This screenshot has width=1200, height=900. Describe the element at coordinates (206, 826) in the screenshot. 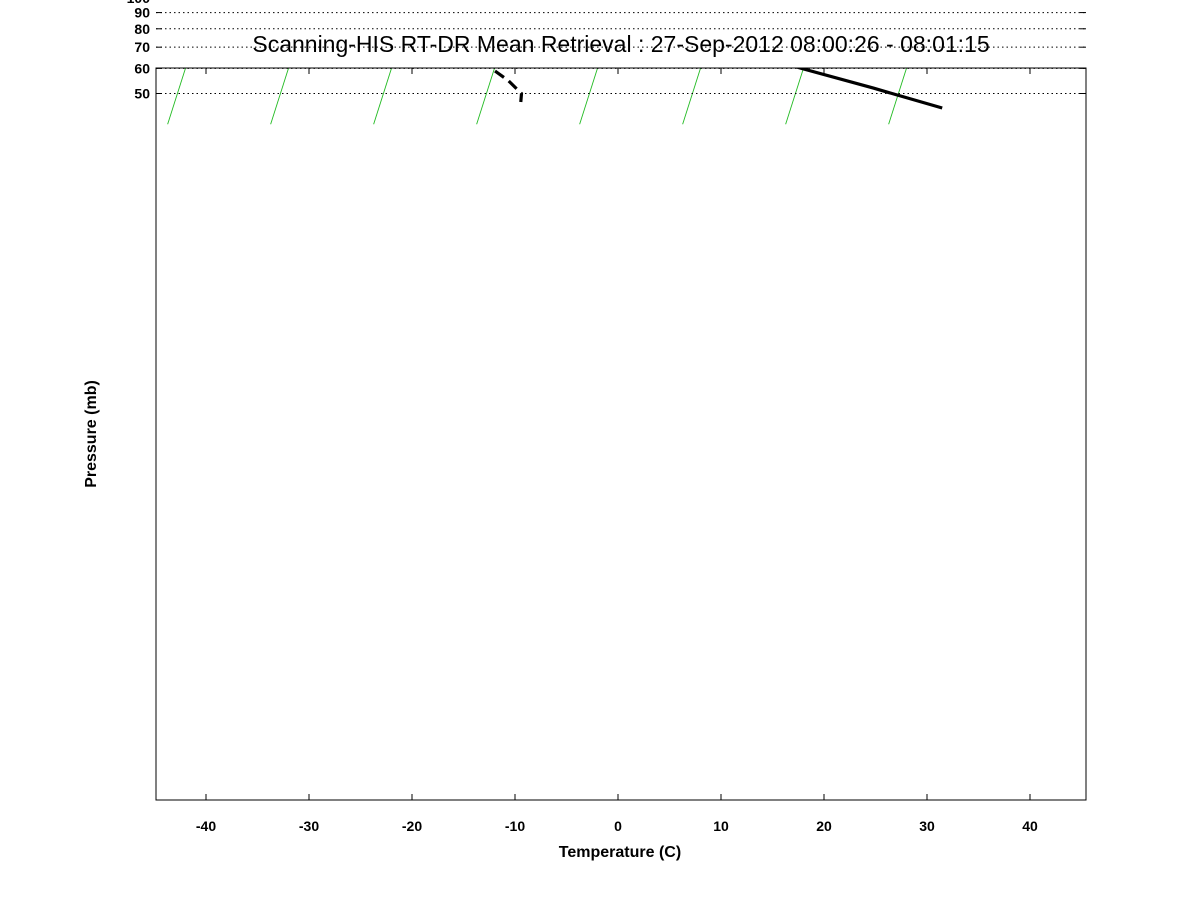

I see `x-tick-label: -40` at that location.